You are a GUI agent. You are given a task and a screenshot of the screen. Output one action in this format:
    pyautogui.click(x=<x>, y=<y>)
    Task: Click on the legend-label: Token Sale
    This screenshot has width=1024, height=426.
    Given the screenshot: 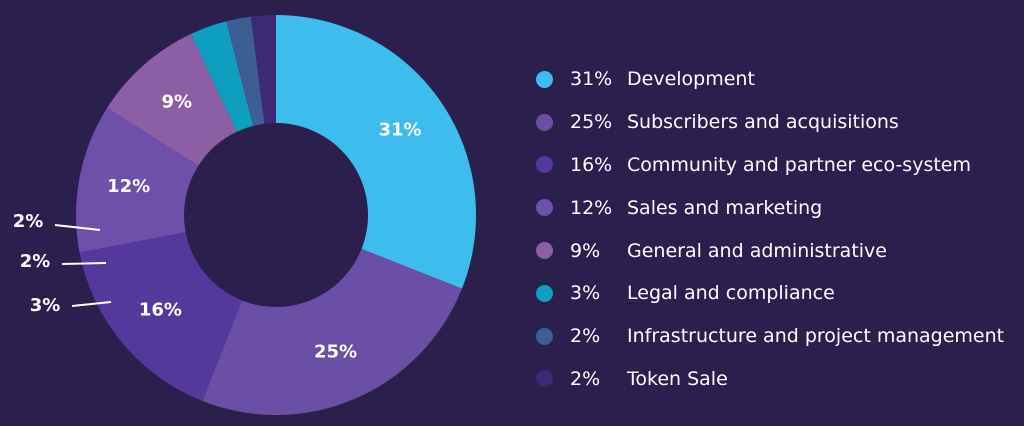 What is the action you would take?
    pyautogui.click(x=677, y=378)
    